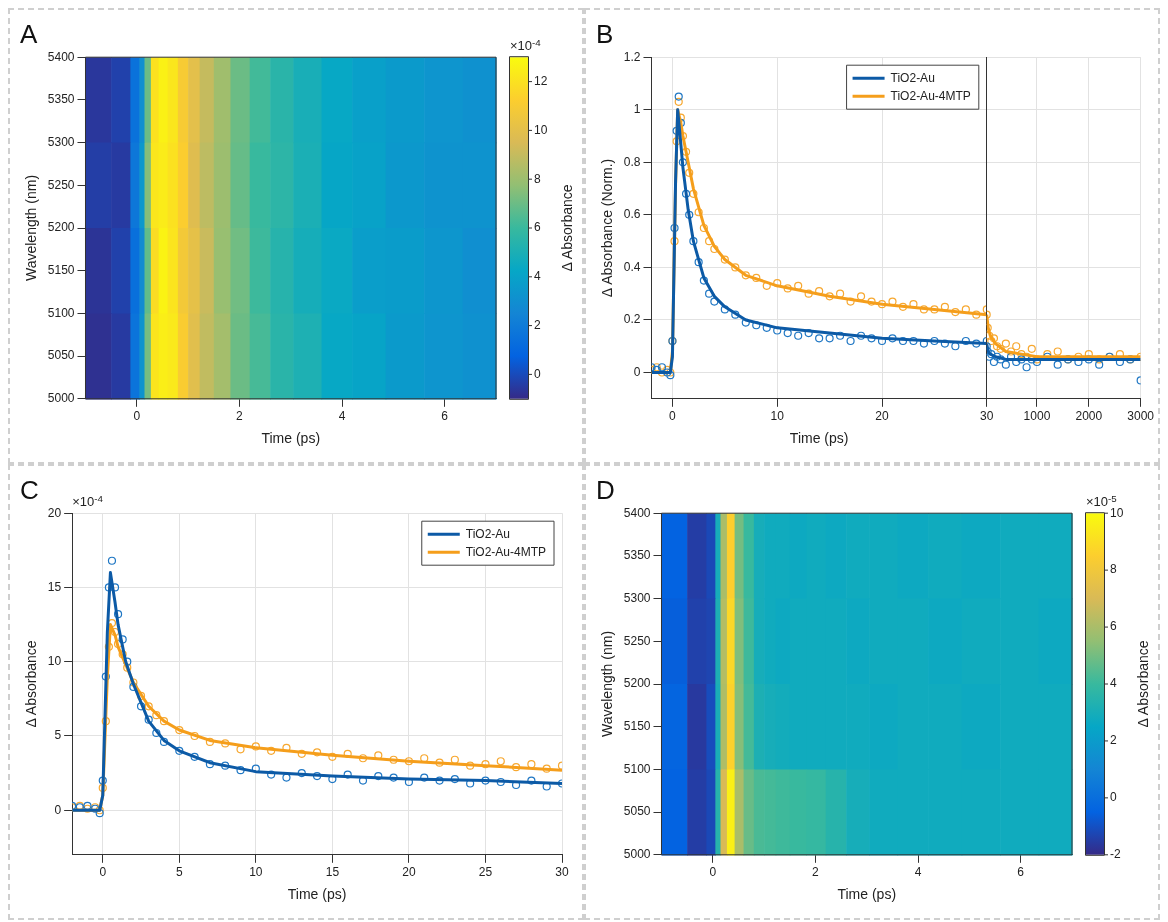 This screenshot has width=1168, height=922. What do you see at coordinates (1115, 854) in the screenshot?
I see `color-bar-label: -2` at bounding box center [1115, 854].